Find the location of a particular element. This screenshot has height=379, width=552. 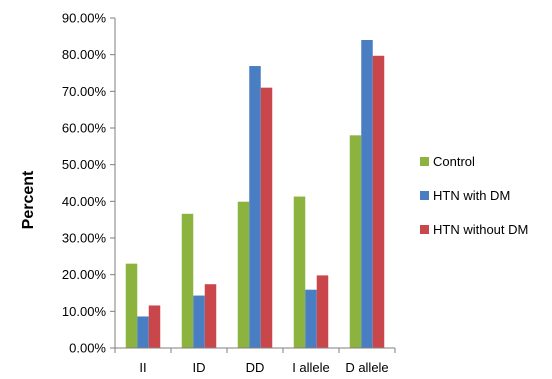

x-category-label: DD is located at coordinates (255, 367).